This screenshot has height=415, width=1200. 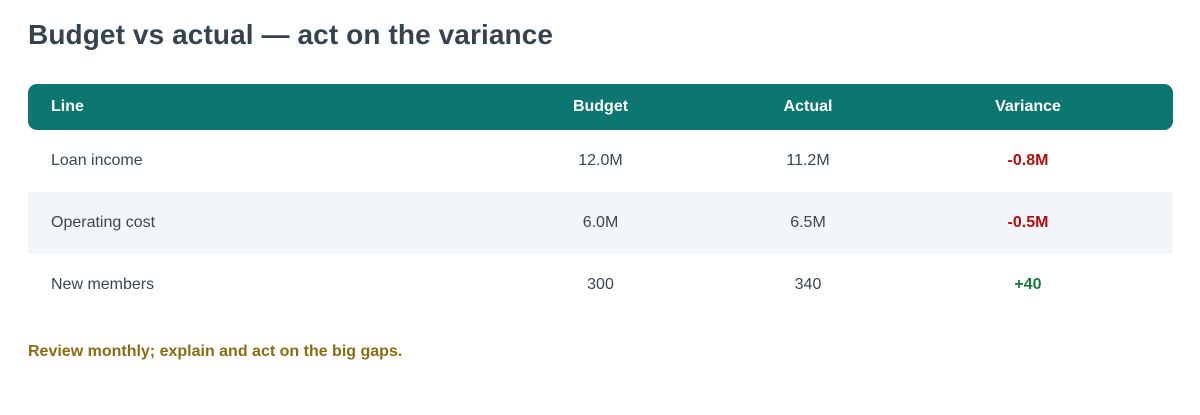 I want to click on cell-actual: 11.2M, so click(x=808, y=160).